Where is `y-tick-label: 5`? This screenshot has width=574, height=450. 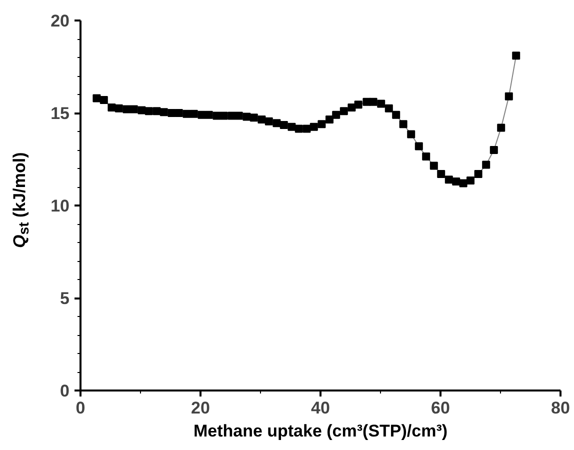 y-tick-label: 5 is located at coordinates (65, 298).